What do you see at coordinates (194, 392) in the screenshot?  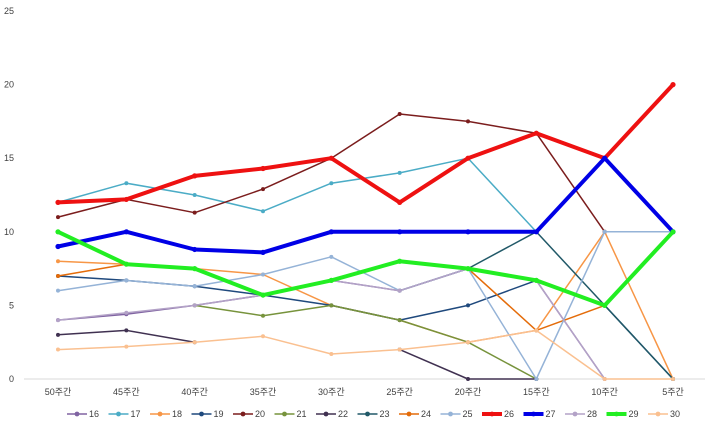 I see `x-tick-label: 40주간` at bounding box center [194, 392].